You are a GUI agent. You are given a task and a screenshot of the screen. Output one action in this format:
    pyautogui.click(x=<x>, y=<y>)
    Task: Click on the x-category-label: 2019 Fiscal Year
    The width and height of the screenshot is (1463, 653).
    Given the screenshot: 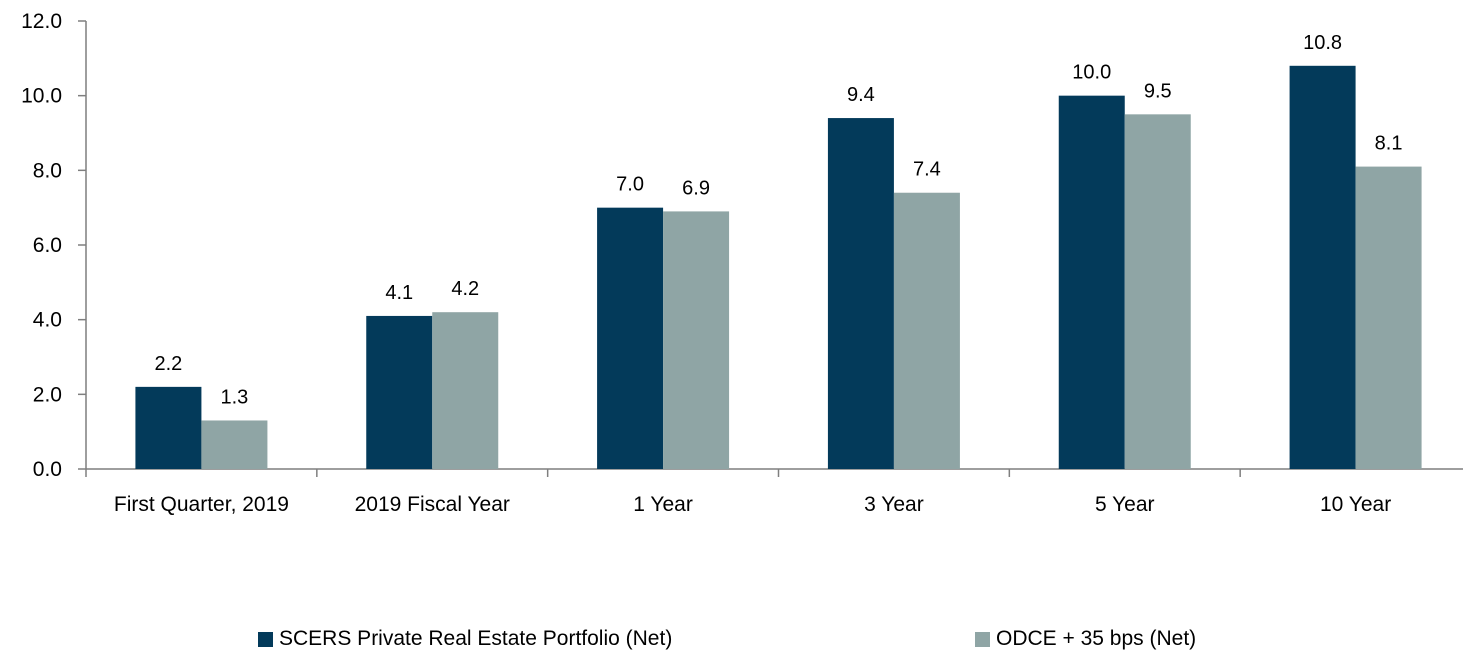 What is the action you would take?
    pyautogui.click(x=432, y=504)
    